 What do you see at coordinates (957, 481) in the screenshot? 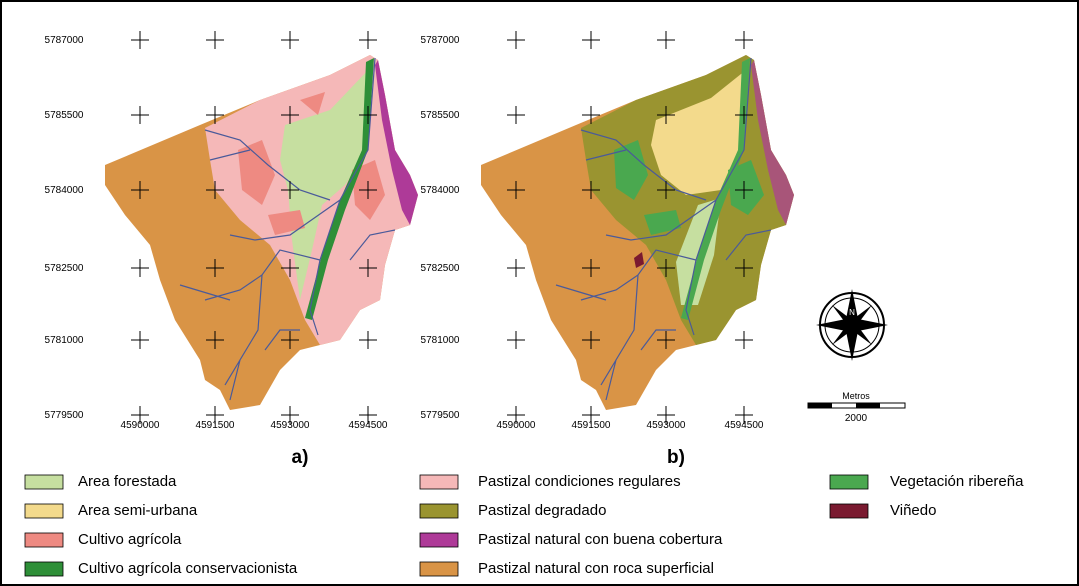
I see `legend-label: Vegetación ribereña` at bounding box center [957, 481].